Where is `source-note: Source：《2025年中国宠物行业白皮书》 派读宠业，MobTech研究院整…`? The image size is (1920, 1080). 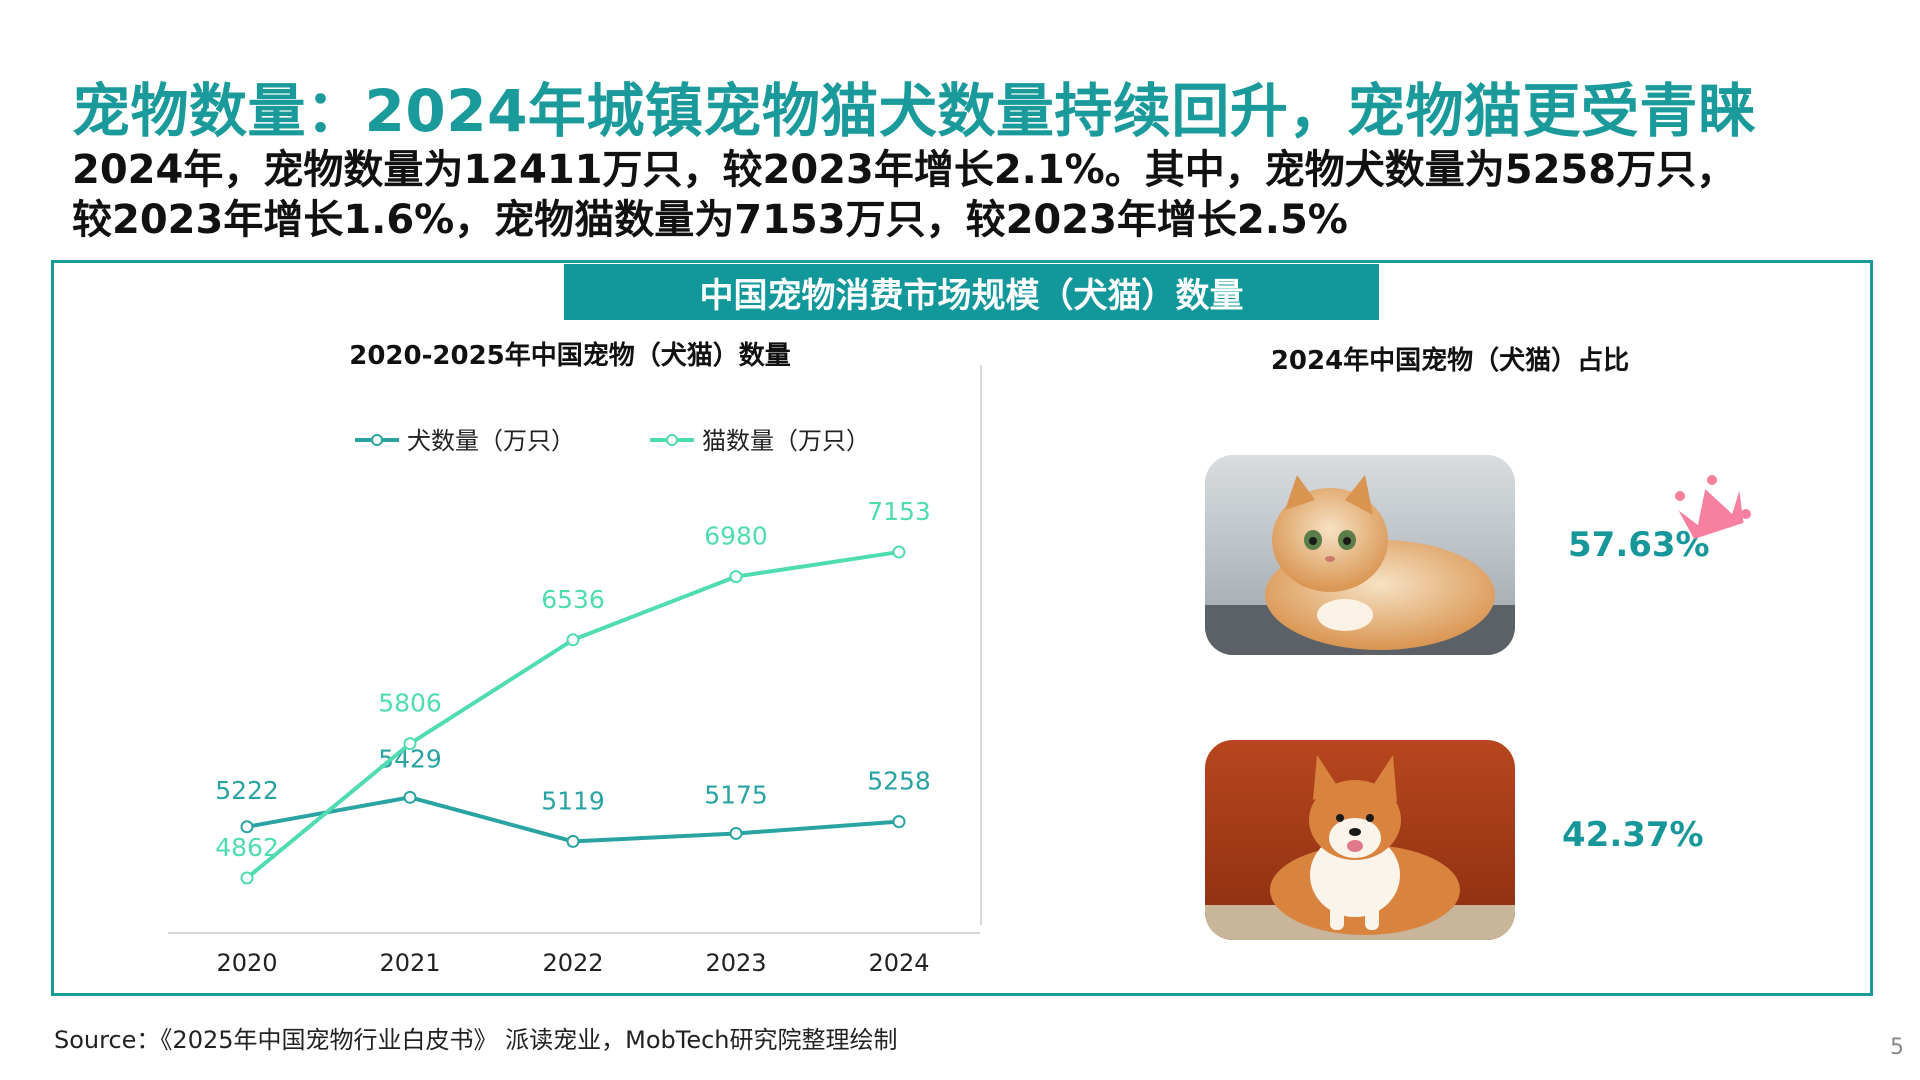 source-note: Source：《2025年中国宠物行业白皮书》 派读宠业，MobTech研究院整… is located at coordinates (476, 1040).